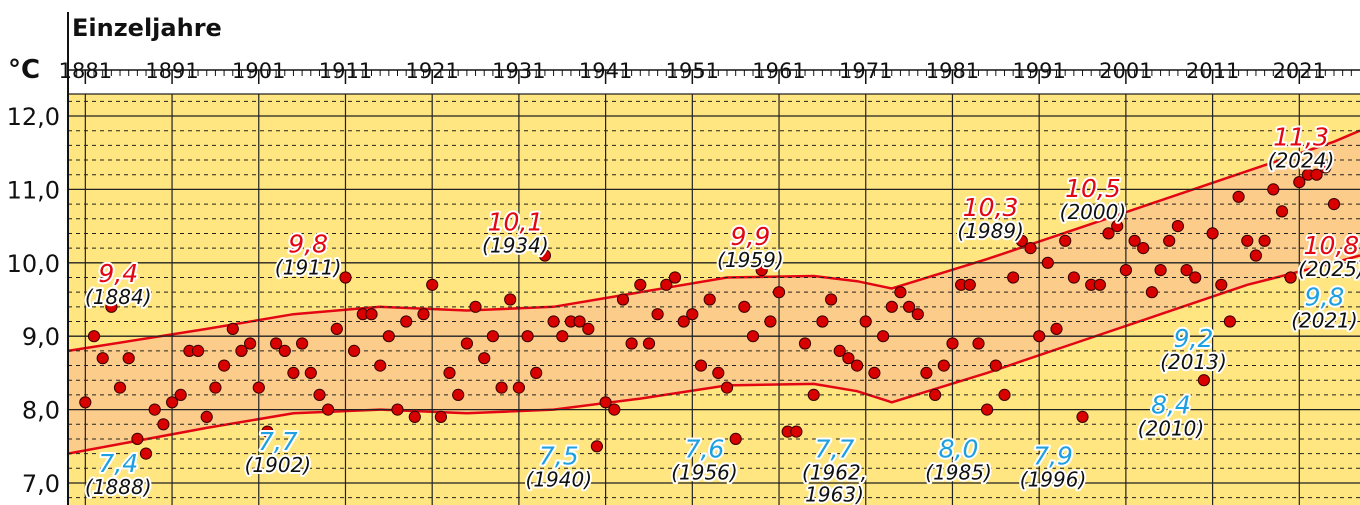 Image resolution: width=1360 pixels, height=505 pixels. I want to click on annotation-value: 10,3, so click(991, 207).